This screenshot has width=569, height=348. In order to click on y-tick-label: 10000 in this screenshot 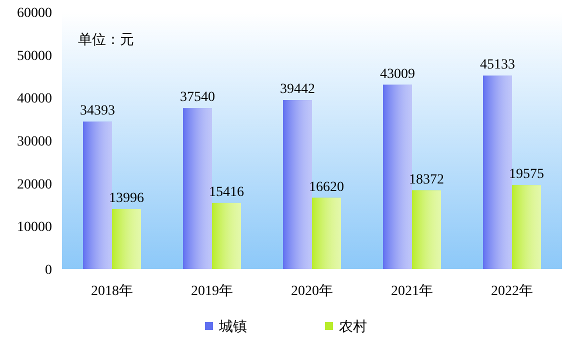, I will do `click(34, 228)`.